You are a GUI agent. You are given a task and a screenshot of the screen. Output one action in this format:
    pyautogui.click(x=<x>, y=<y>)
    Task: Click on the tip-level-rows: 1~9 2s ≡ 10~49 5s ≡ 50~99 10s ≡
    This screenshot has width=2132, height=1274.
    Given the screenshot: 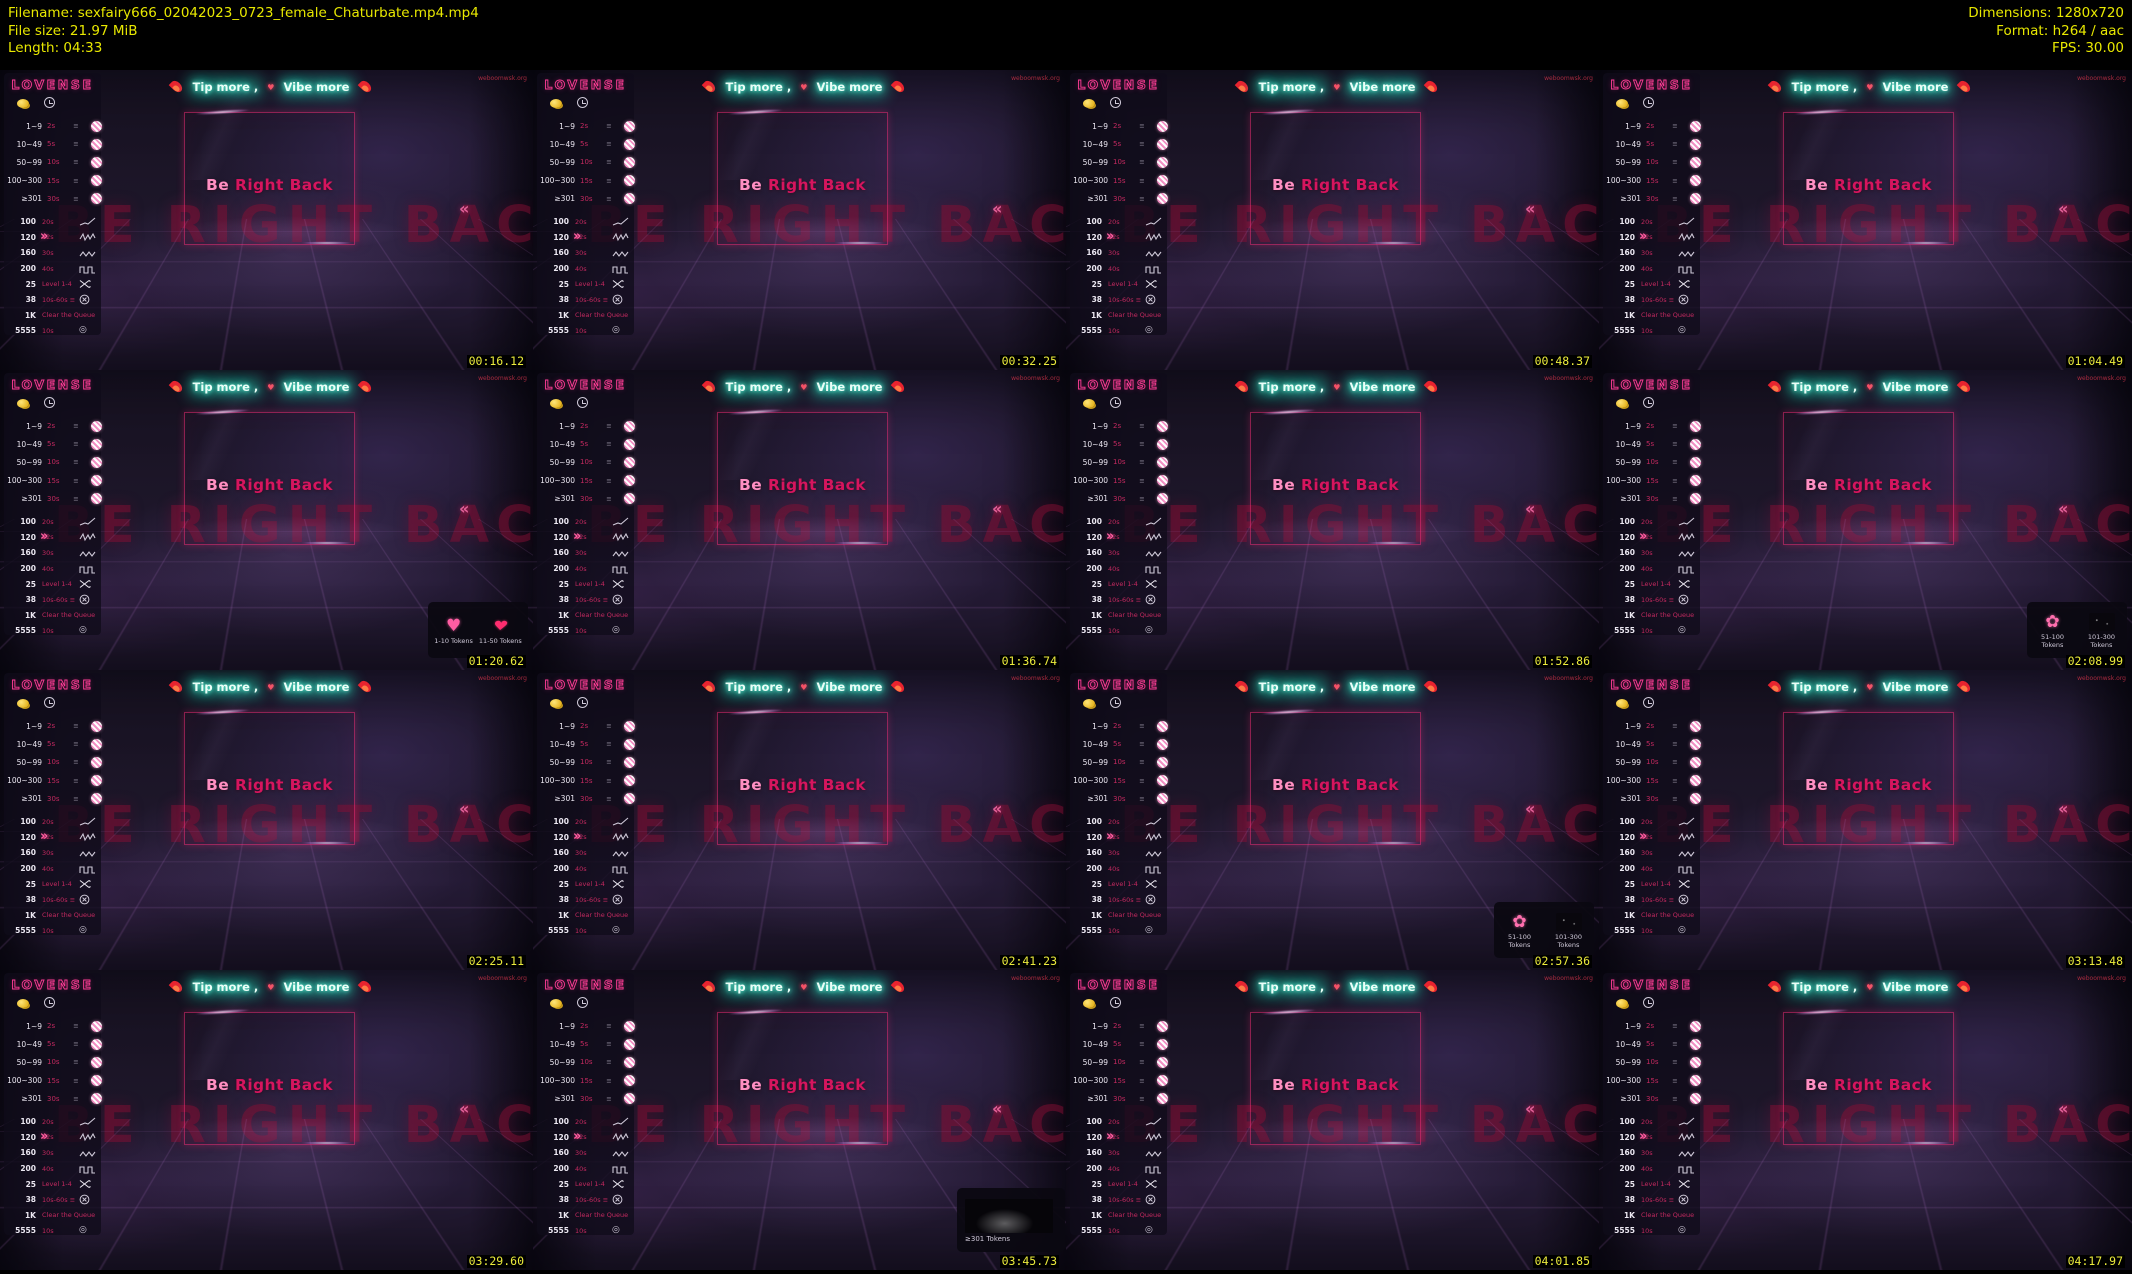 What is the action you would take?
    pyautogui.click(x=1652, y=762)
    